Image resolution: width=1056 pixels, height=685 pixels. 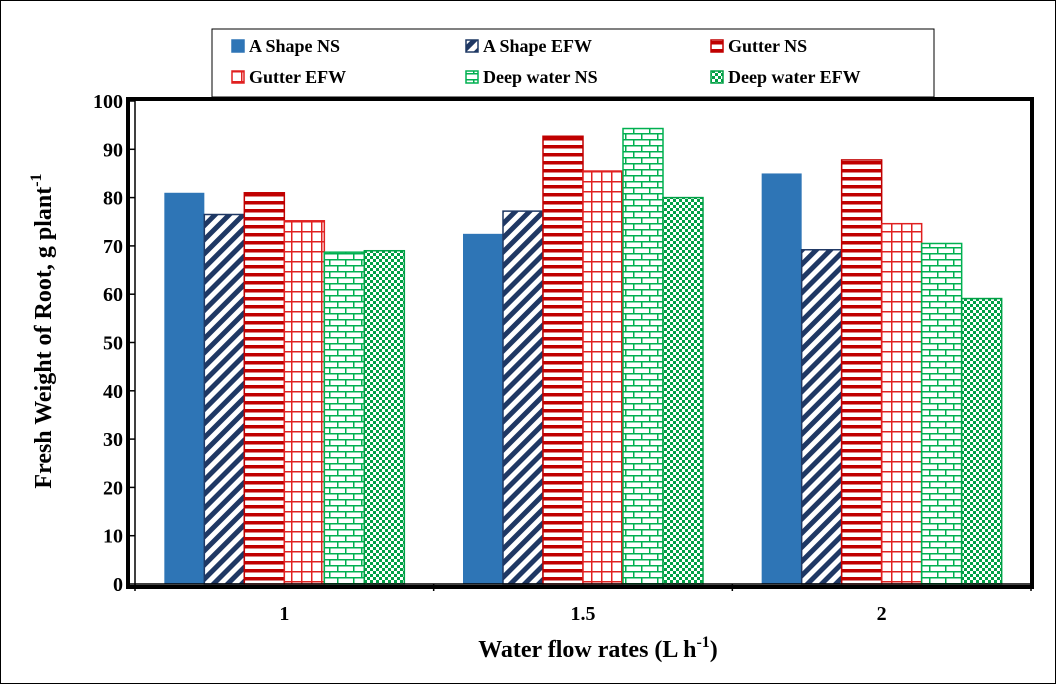 I want to click on x-axis-title-sup: -1, so click(x=702, y=642).